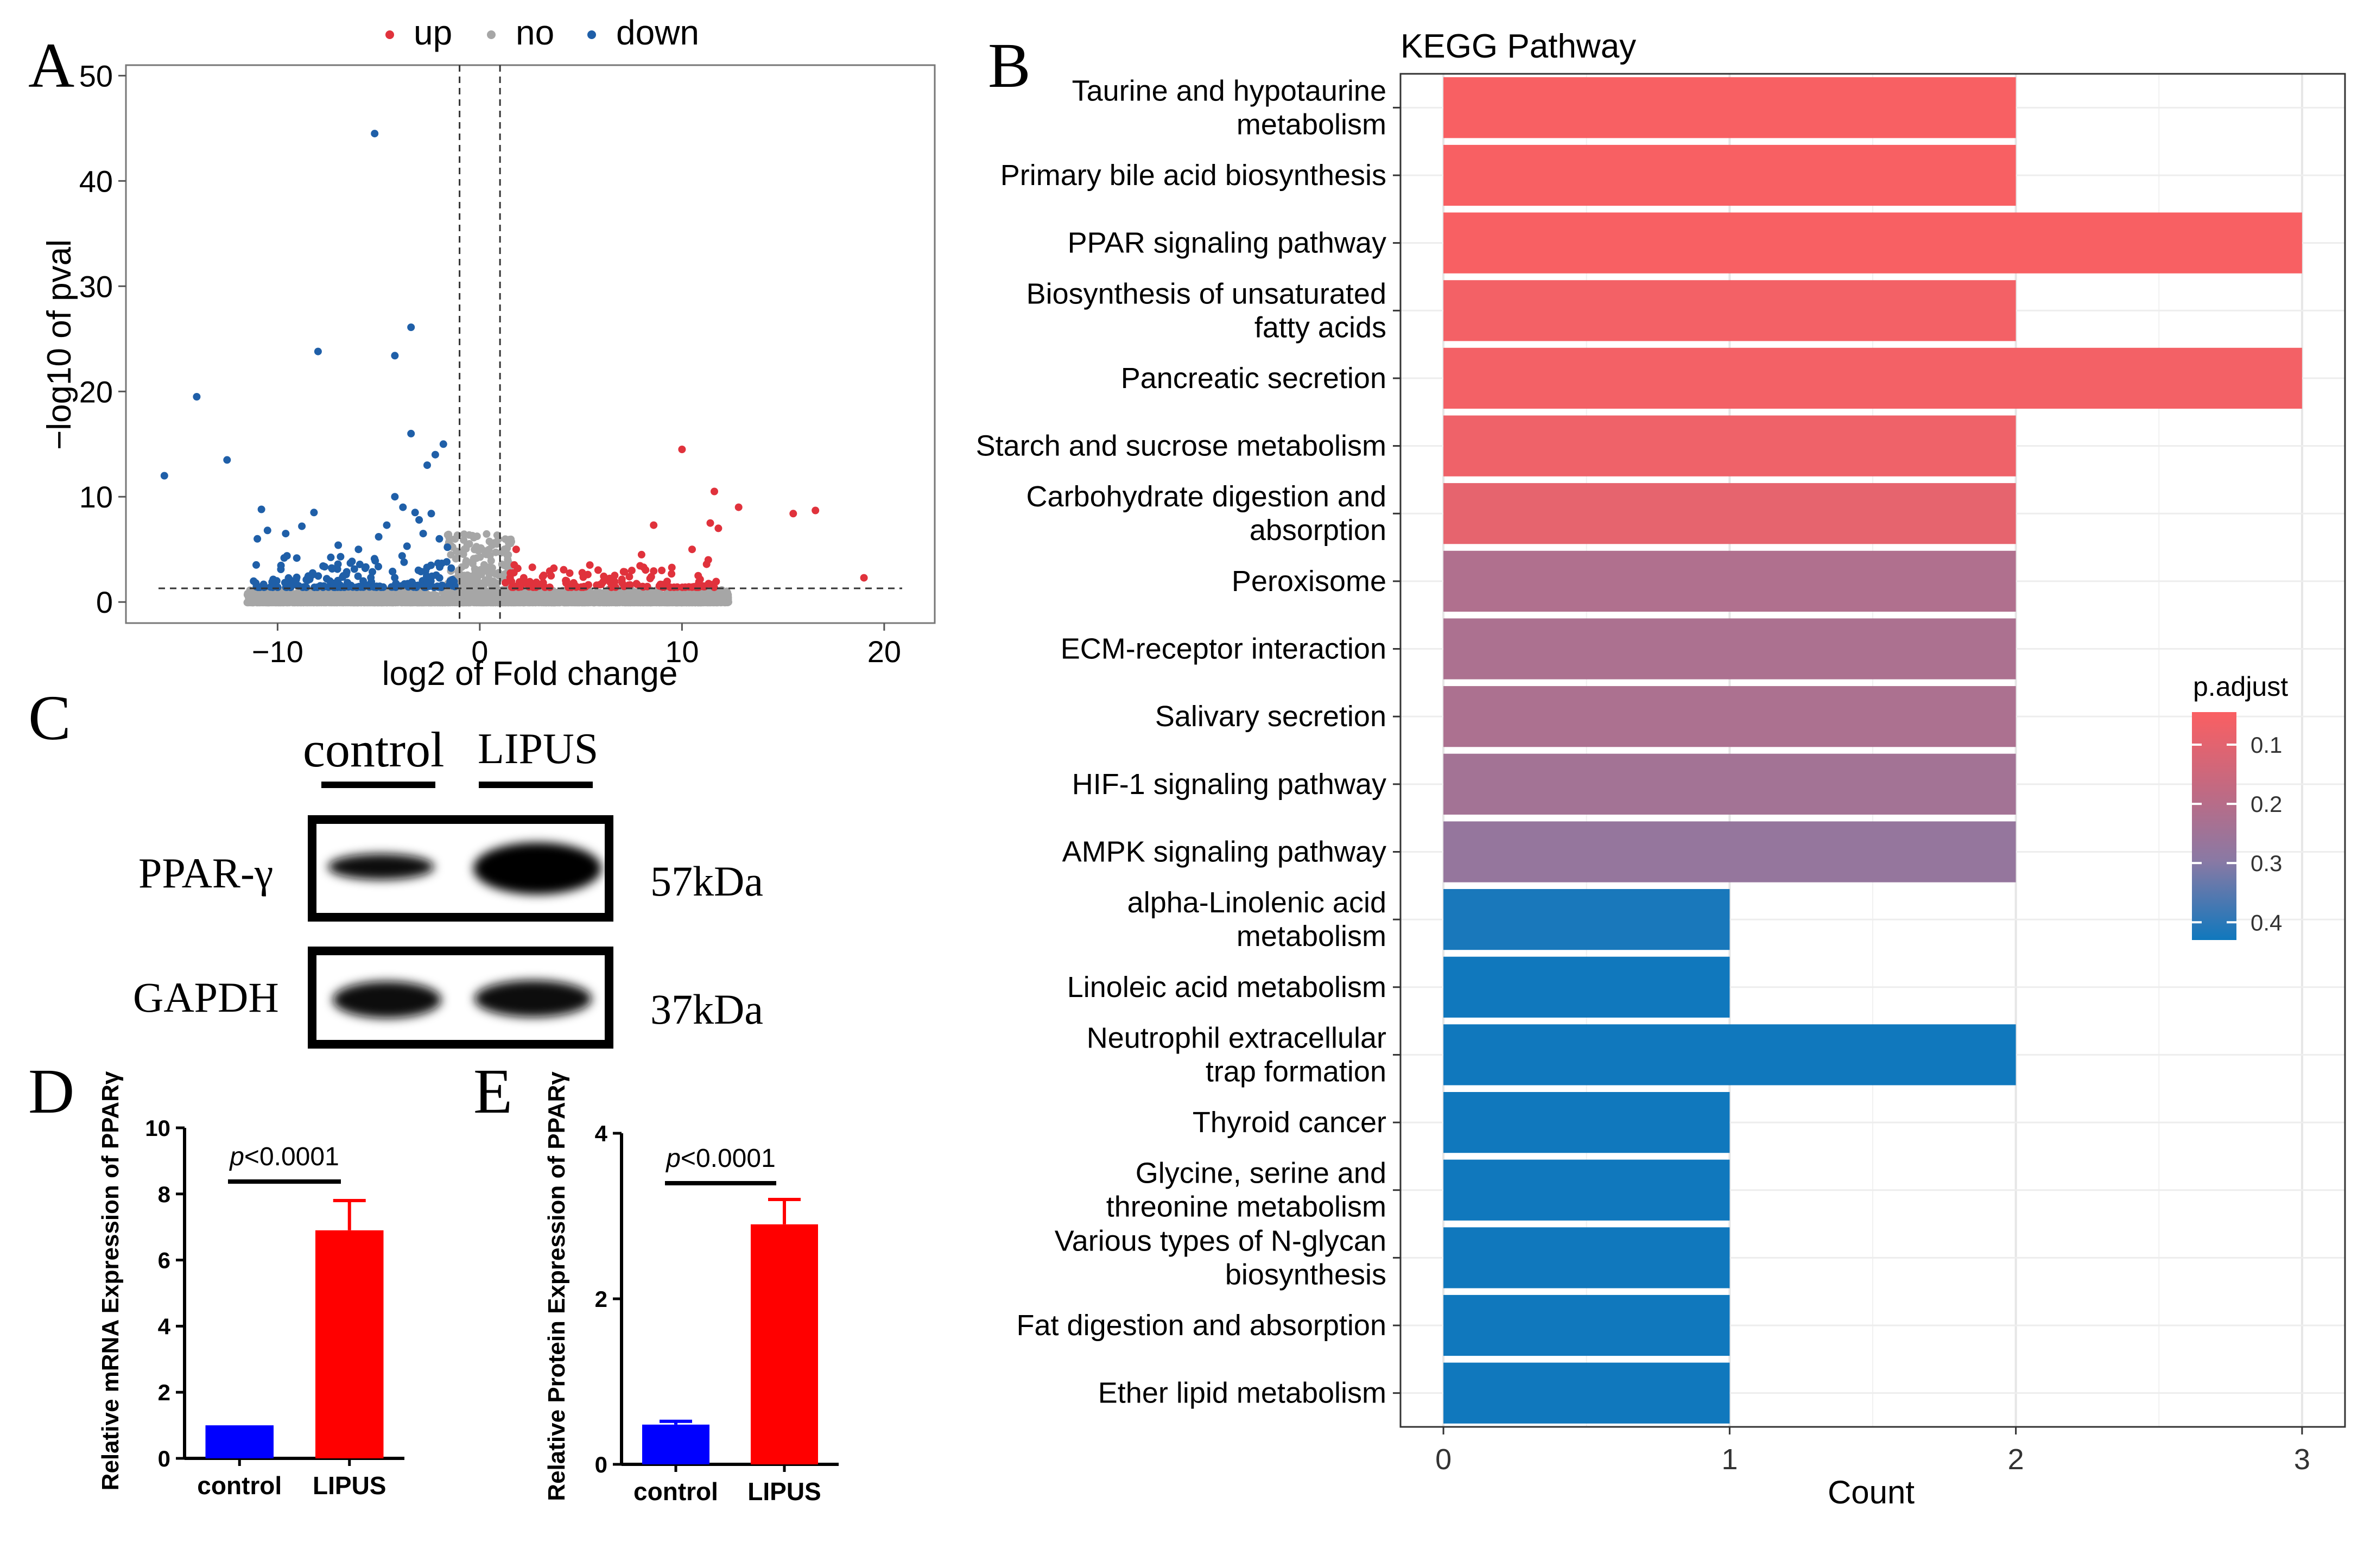  I want to click on blot-band-gapdh-lipus, so click(533, 998).